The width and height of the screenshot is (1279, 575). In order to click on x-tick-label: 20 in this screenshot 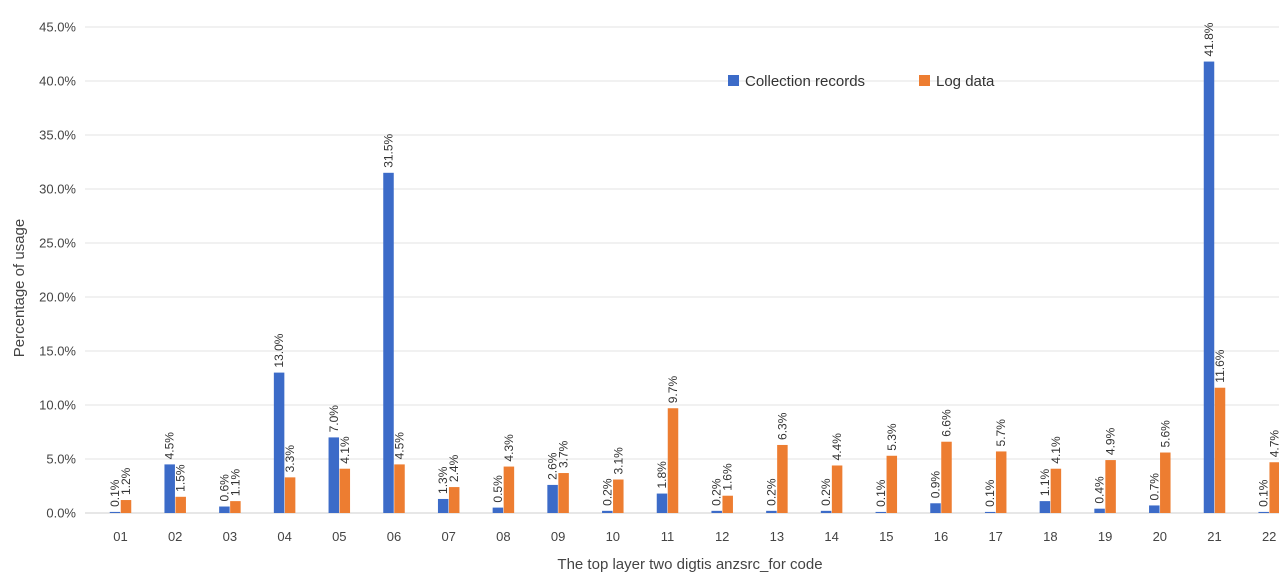, I will do `click(1160, 536)`.